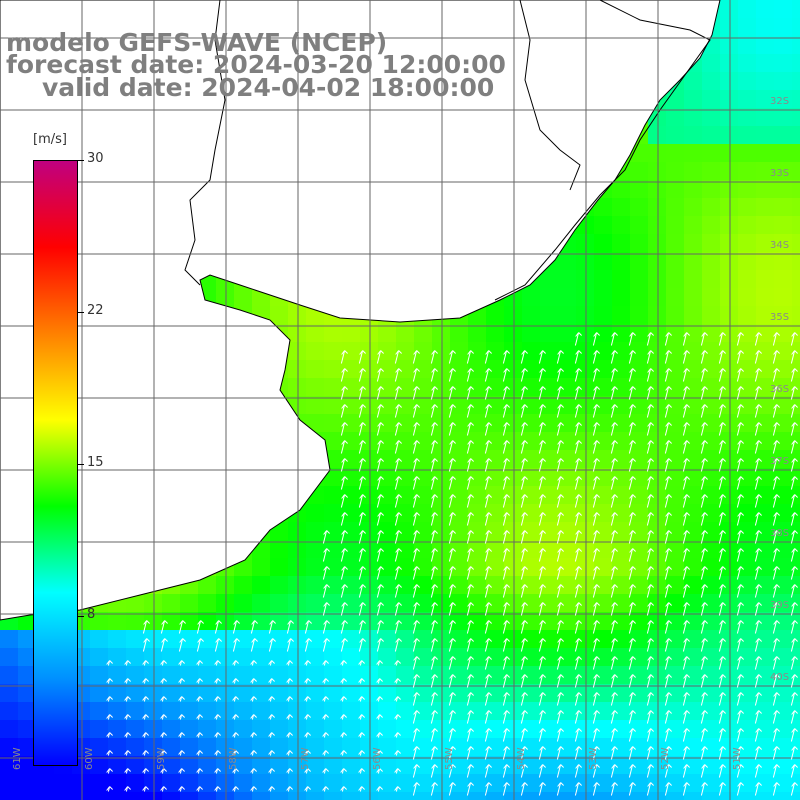  What do you see at coordinates (95, 310) in the screenshot?
I see `colorbar-tick-22: 22` at bounding box center [95, 310].